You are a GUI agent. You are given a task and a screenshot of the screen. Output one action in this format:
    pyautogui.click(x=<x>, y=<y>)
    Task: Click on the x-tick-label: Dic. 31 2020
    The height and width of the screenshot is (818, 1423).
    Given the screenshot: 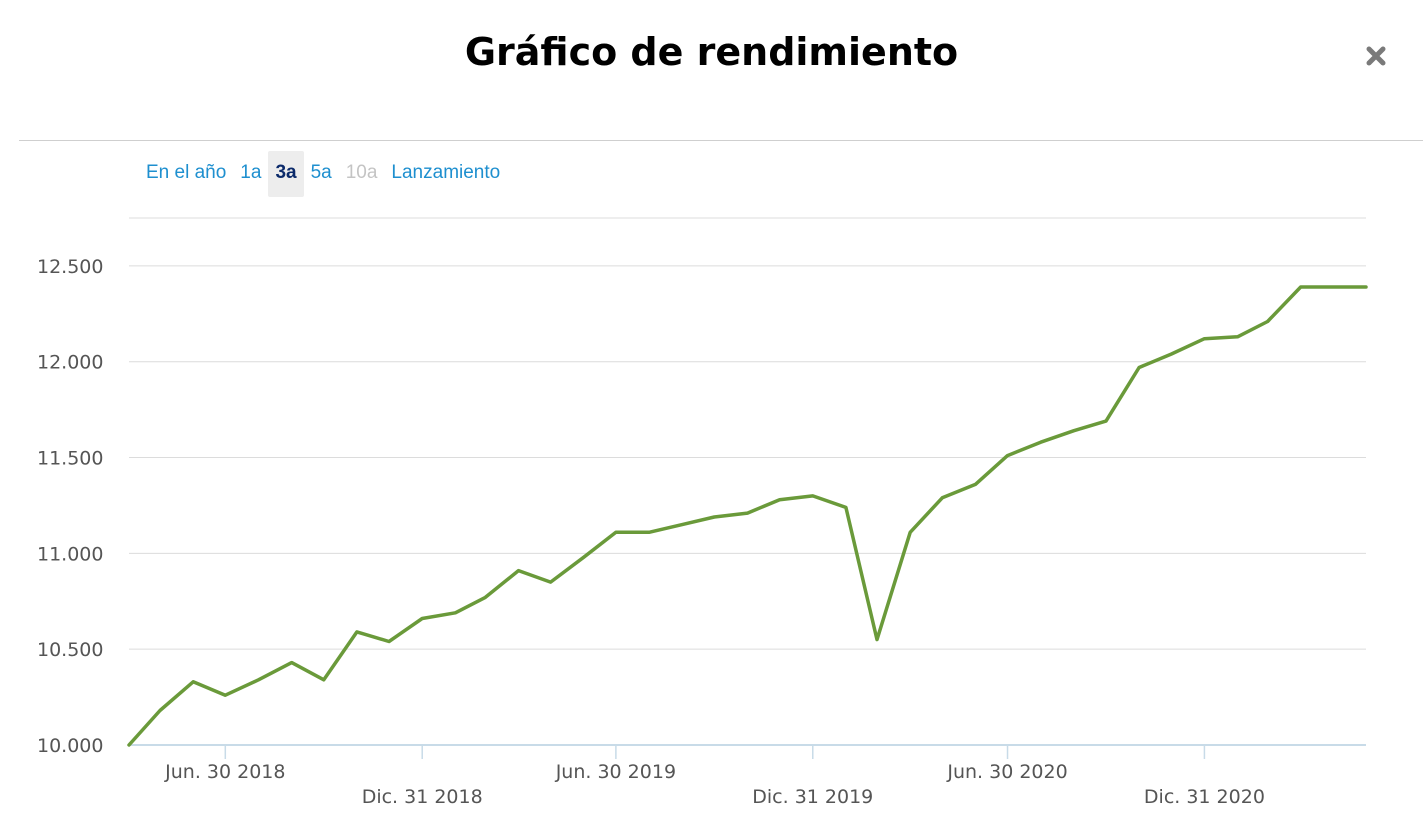 What is the action you would take?
    pyautogui.click(x=1204, y=797)
    